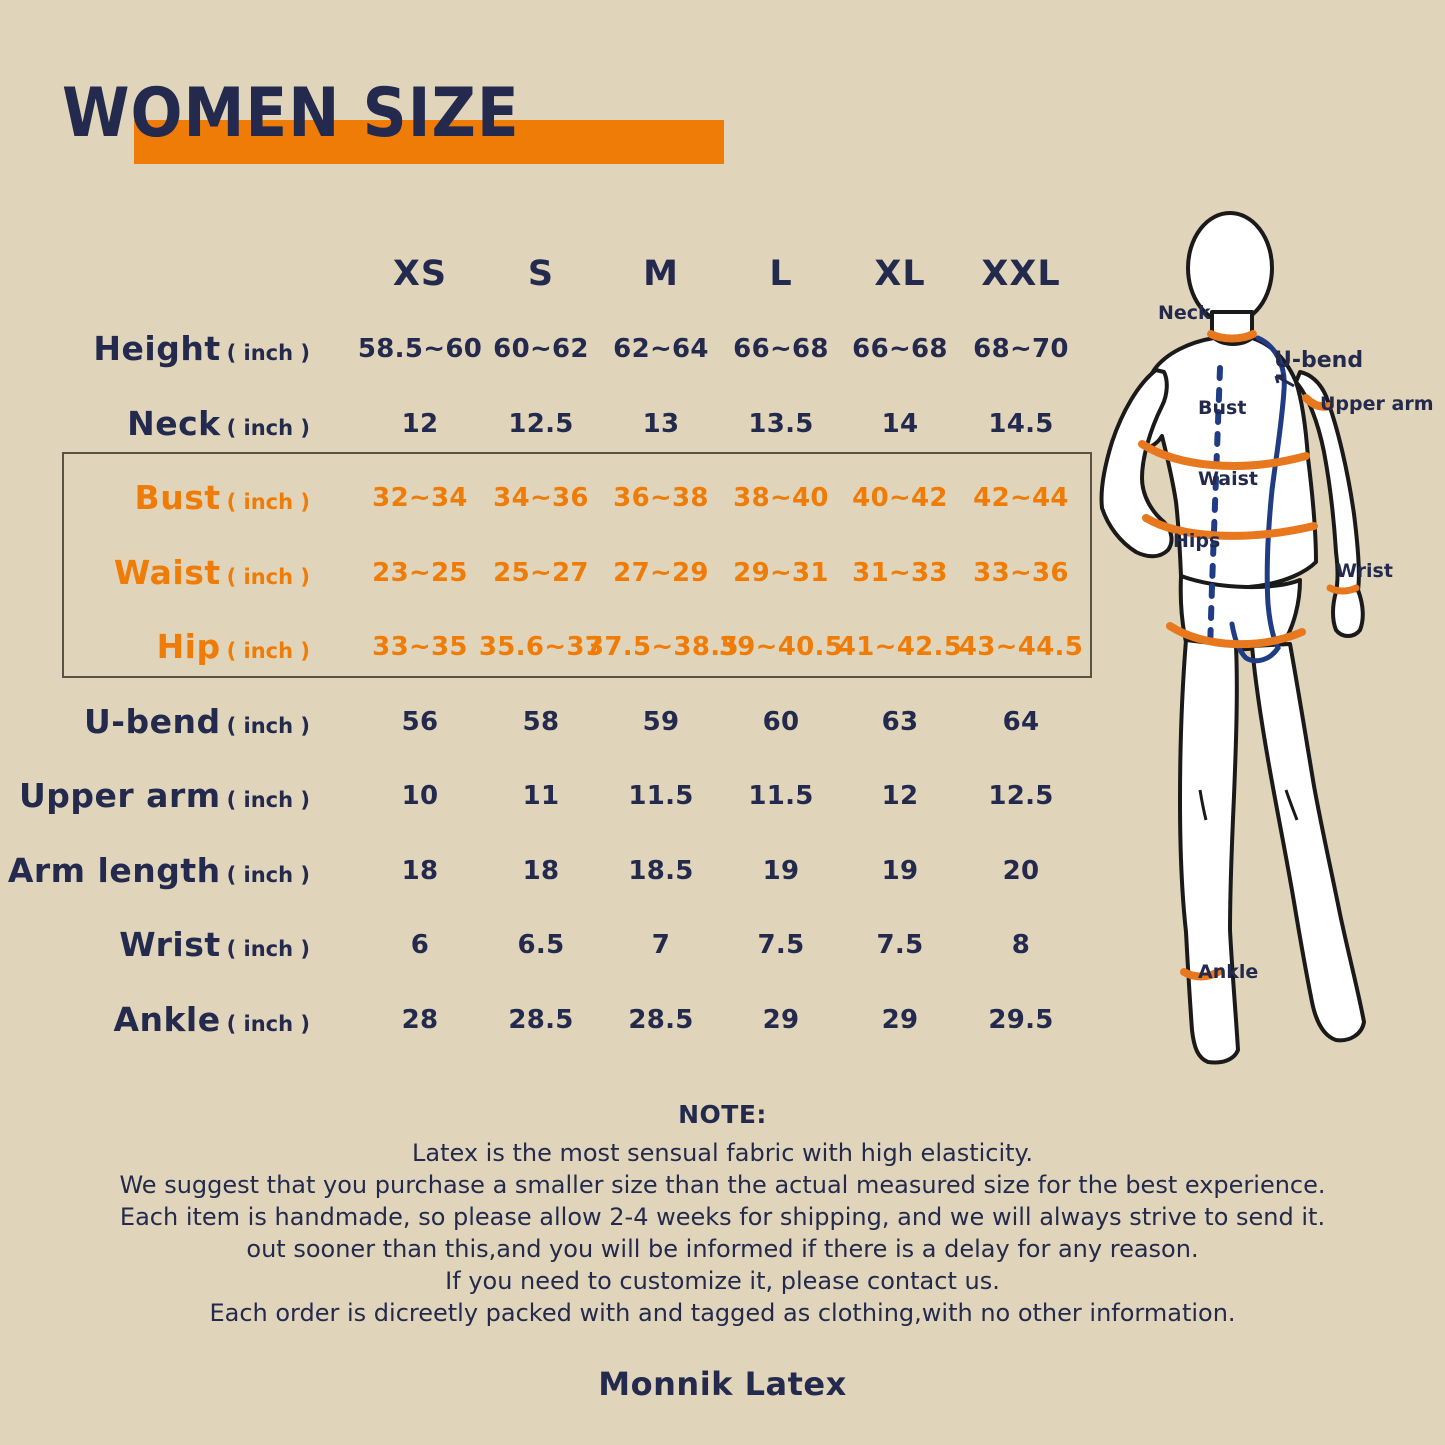  I want to click on row-label-name: Neck, so click(174, 423).